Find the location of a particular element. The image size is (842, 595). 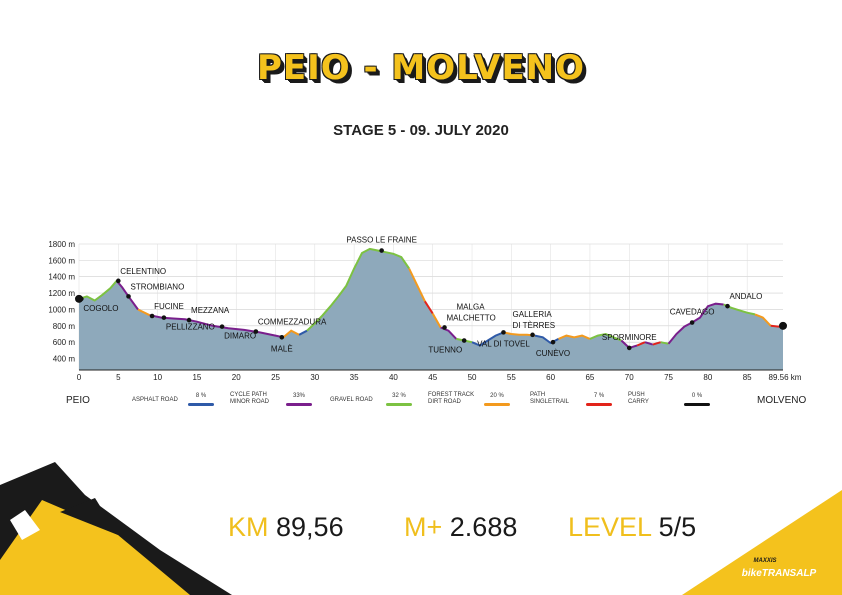

x-end-label: 89.56 km is located at coordinates (785, 377).